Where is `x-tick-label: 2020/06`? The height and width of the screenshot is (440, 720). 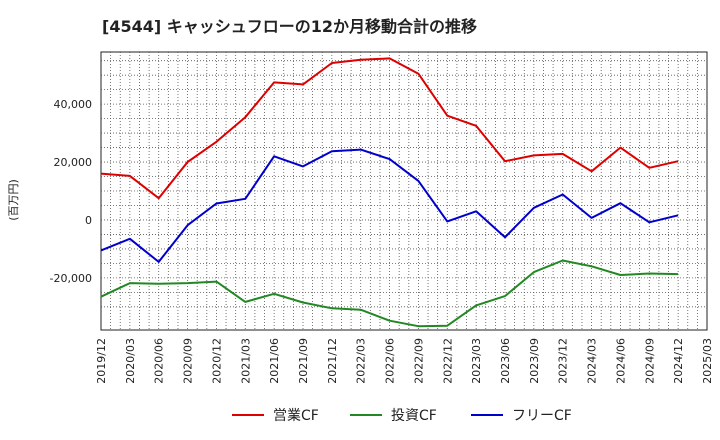
x-tick-label: 2020/06 is located at coordinates (159, 361).